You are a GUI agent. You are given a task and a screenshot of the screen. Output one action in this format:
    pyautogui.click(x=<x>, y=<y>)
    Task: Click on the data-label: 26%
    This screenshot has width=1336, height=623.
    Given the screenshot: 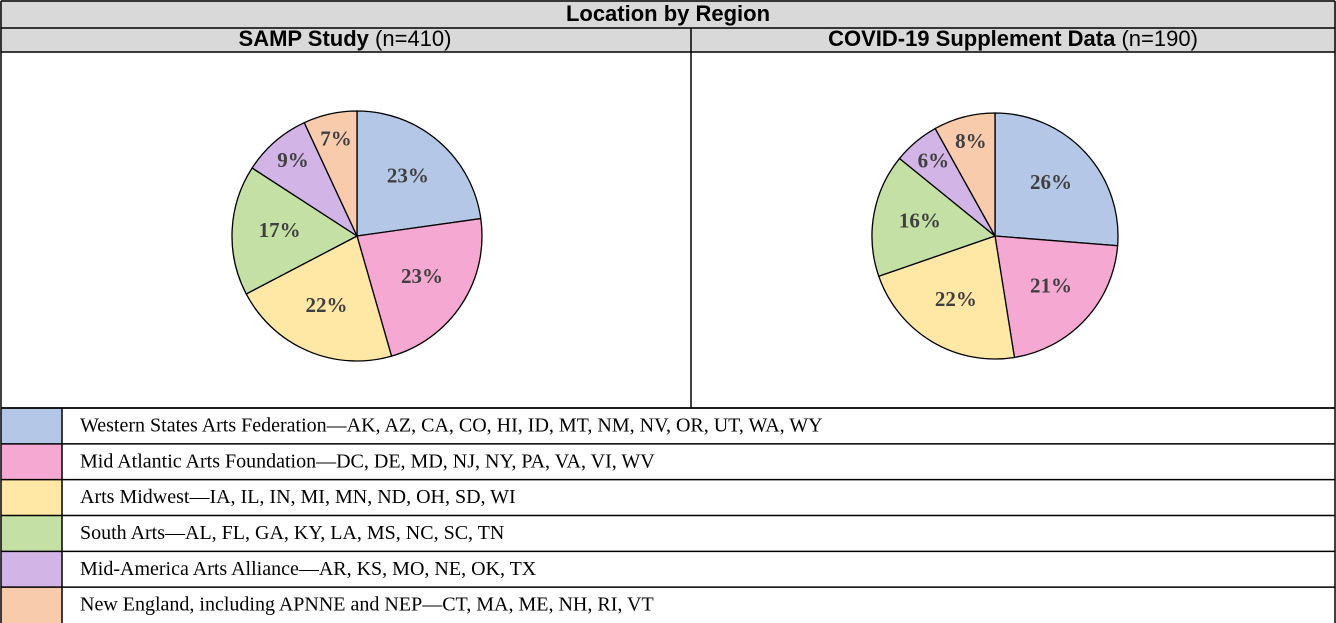 What is the action you would take?
    pyautogui.click(x=1051, y=182)
    